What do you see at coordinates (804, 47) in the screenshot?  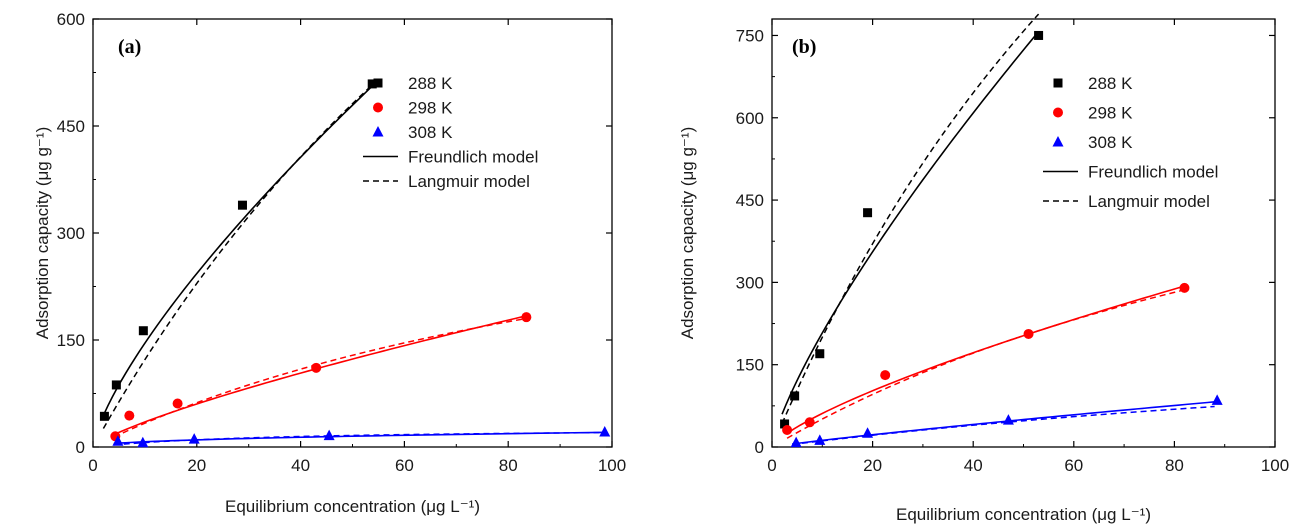 I see `panel-label: (b)` at bounding box center [804, 47].